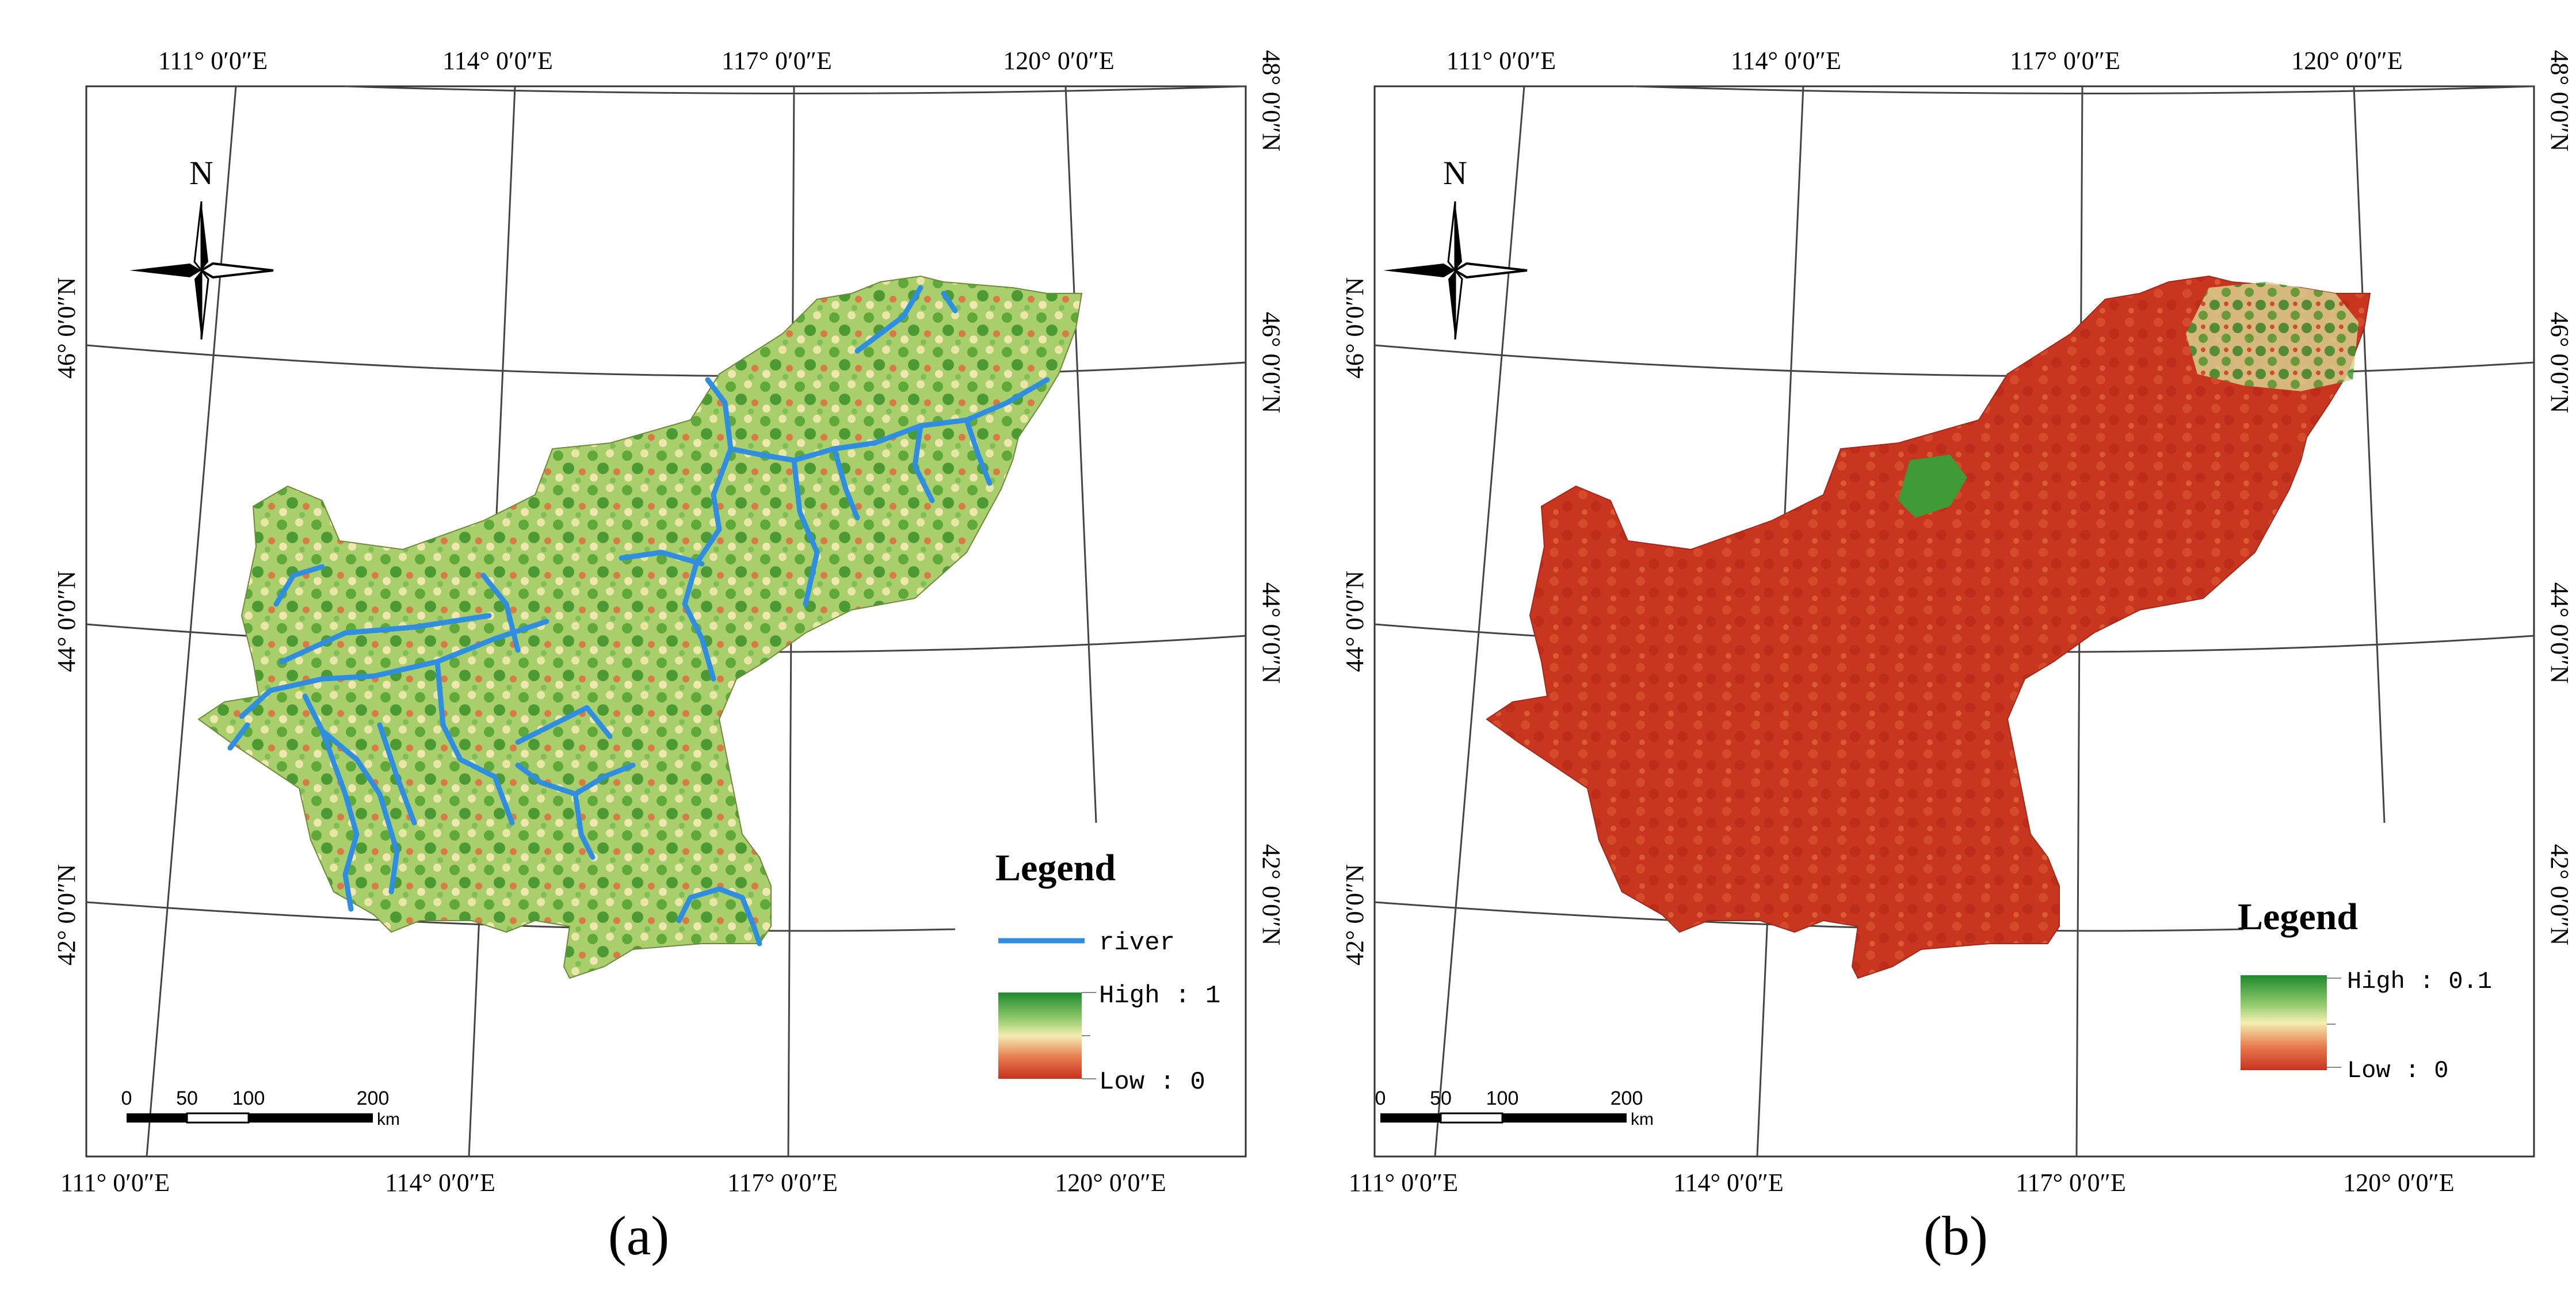 This screenshot has height=1294, width=2576. What do you see at coordinates (1956, 1236) in the screenshot?
I see `panel-label: (b)` at bounding box center [1956, 1236].